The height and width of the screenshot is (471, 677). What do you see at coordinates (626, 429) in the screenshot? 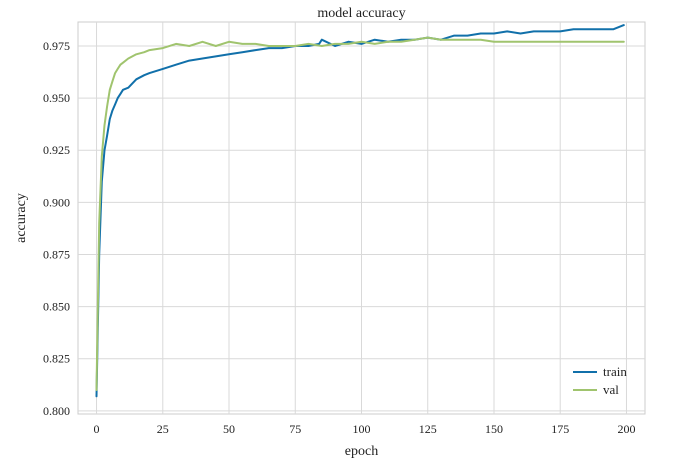
I see `x-tick-label: 200` at bounding box center [626, 429].